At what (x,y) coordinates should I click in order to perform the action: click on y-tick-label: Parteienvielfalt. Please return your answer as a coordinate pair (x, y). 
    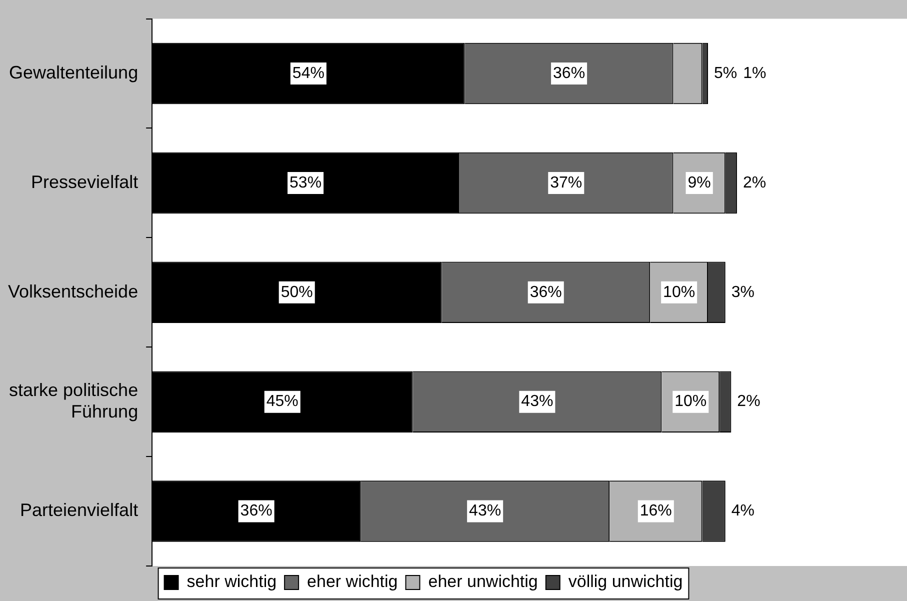
    Looking at the image, I should click on (79, 510).